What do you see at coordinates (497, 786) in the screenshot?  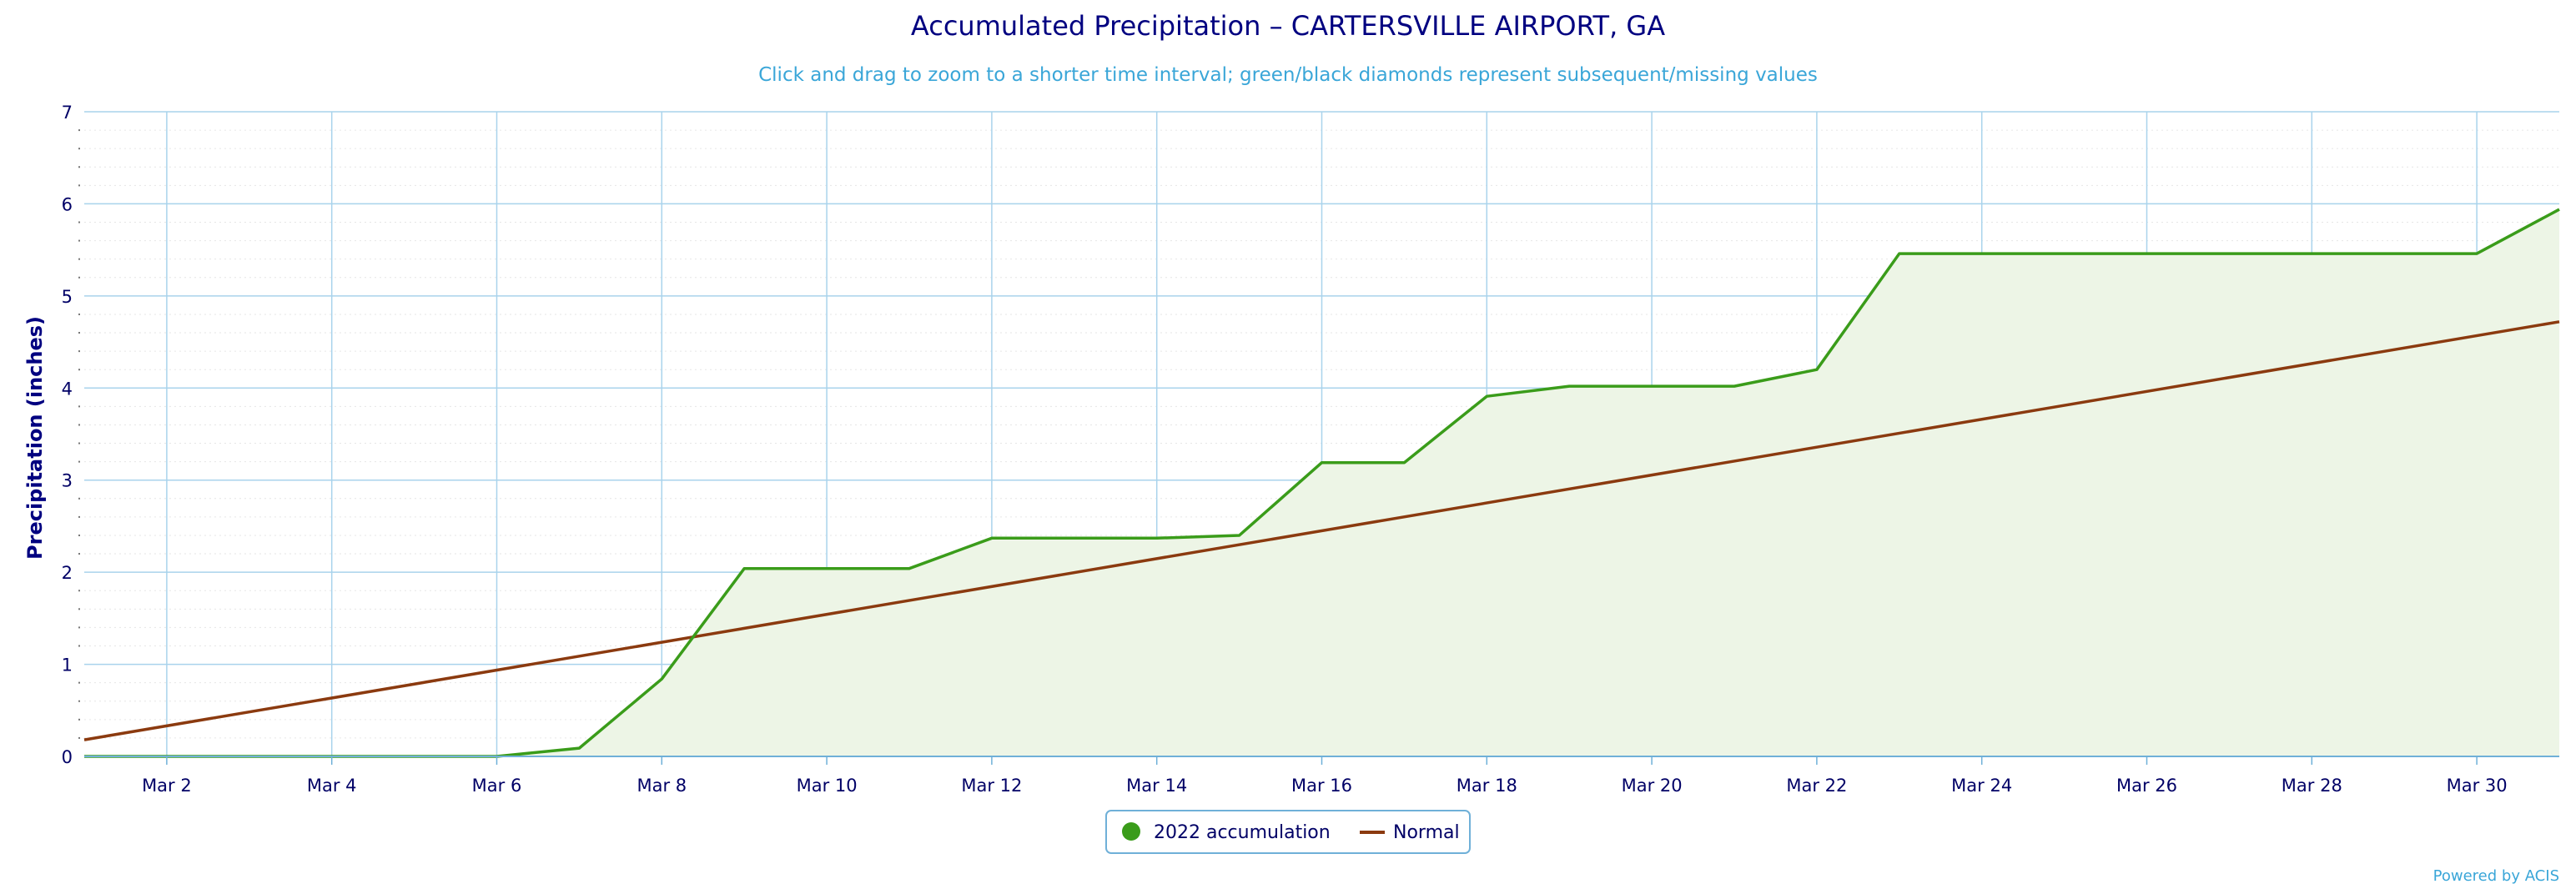 I see `x-tick-label: Mar 6` at bounding box center [497, 786].